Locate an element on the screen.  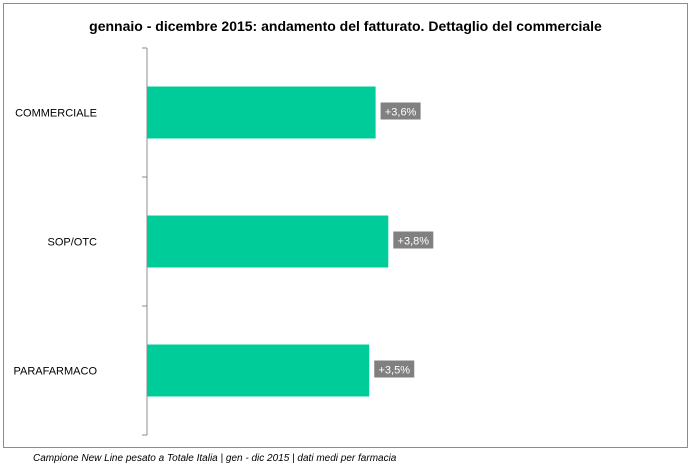
bar-commerciale is located at coordinates (261, 112).